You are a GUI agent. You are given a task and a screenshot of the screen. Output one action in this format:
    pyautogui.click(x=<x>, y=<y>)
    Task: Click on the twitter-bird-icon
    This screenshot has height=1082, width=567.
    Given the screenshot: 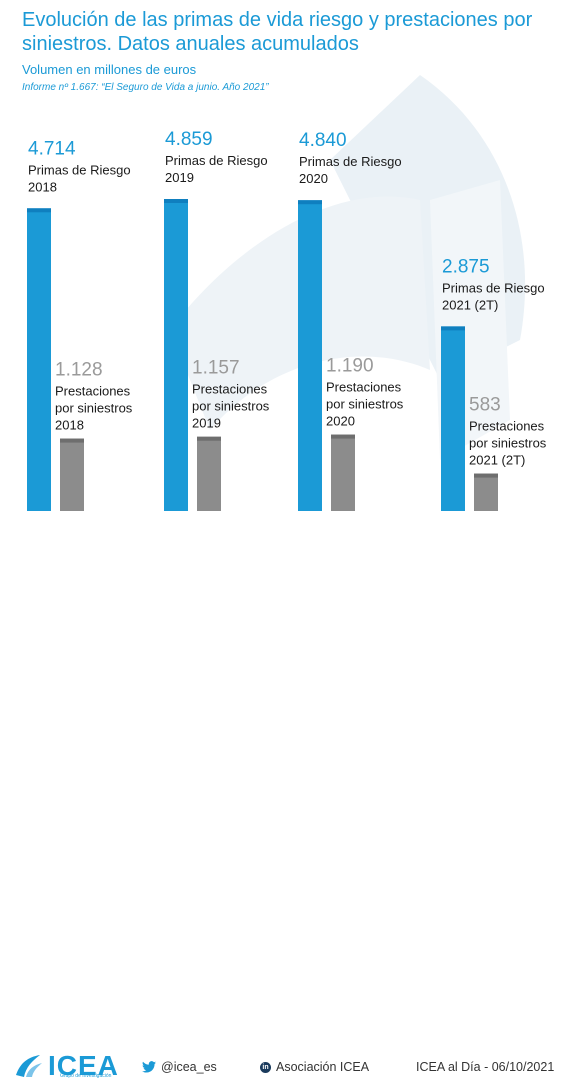 What is the action you would take?
    pyautogui.click(x=149, y=1067)
    